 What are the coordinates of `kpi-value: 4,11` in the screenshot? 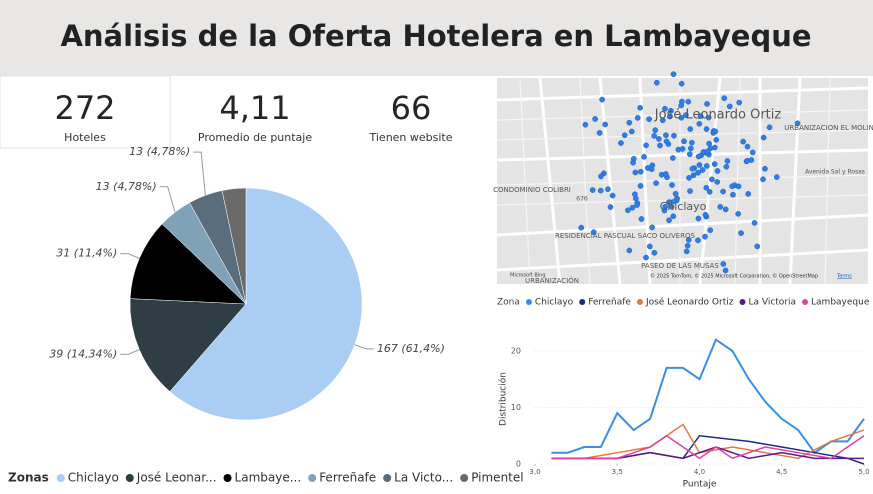 It's located at (254, 108).